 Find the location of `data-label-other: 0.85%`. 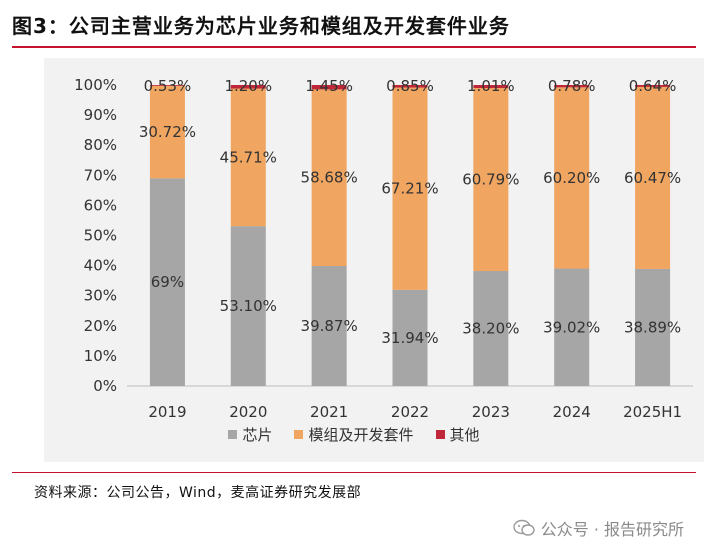

data-label-other: 0.85% is located at coordinates (410, 86).